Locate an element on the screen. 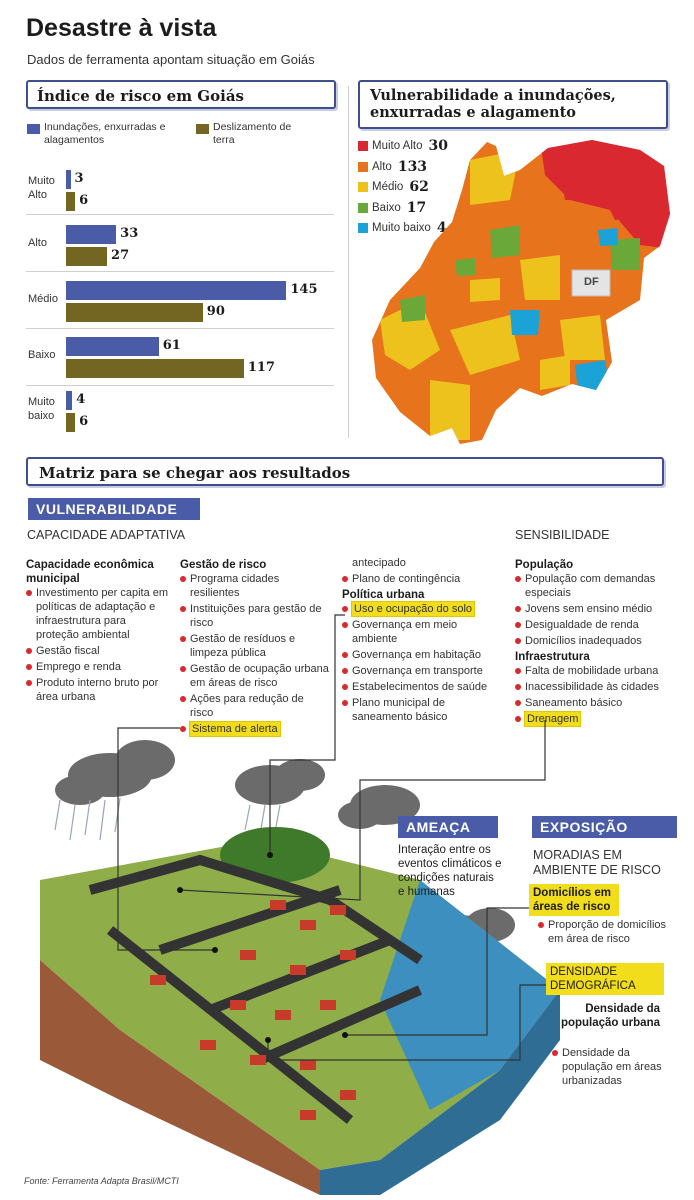 This screenshot has height=1200, width=694. legend-swatch-landslide is located at coordinates (202, 129).